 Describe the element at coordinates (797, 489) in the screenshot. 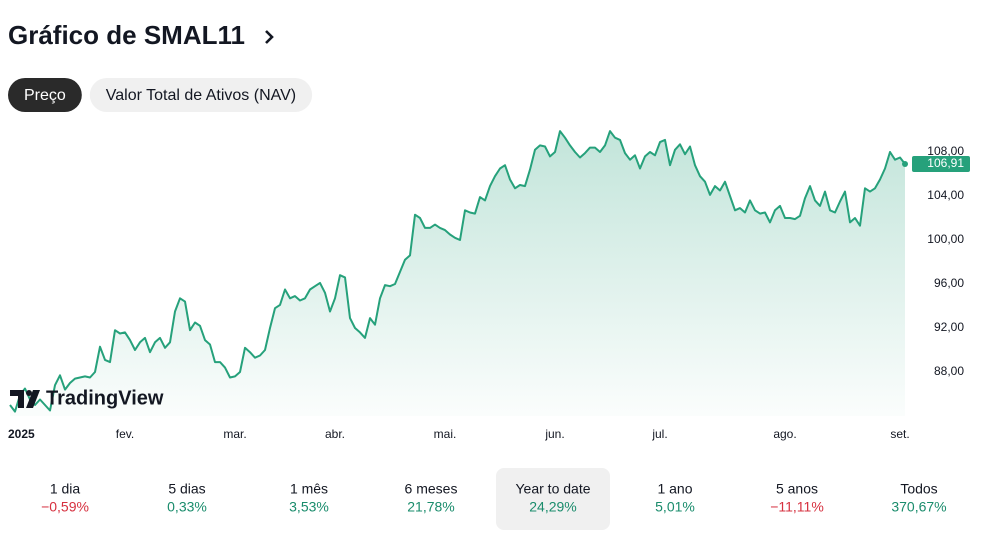

I see `period-label: 5 anos` at that location.